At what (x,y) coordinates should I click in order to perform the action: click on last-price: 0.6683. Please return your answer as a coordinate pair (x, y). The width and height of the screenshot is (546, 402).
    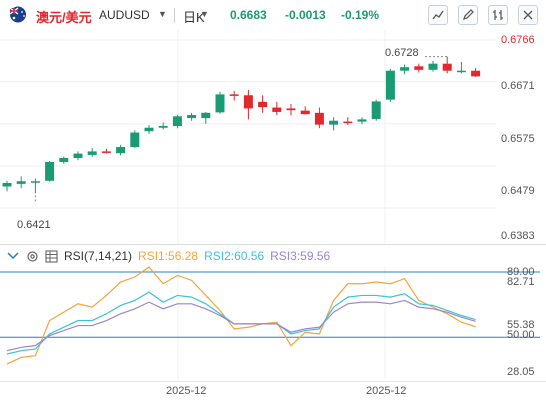
    Looking at the image, I should click on (248, 15).